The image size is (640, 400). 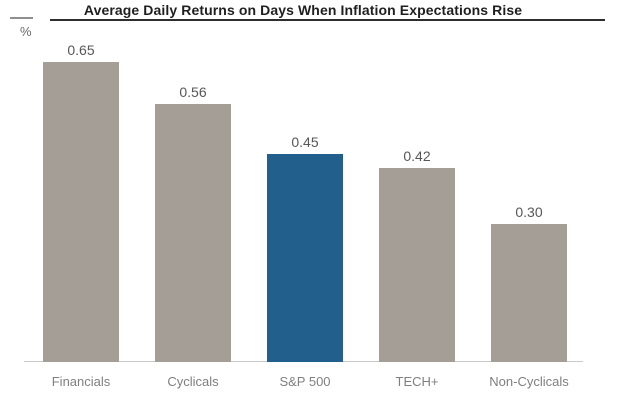 What do you see at coordinates (193, 92) in the screenshot?
I see `bar-value-label: 0.56` at bounding box center [193, 92].